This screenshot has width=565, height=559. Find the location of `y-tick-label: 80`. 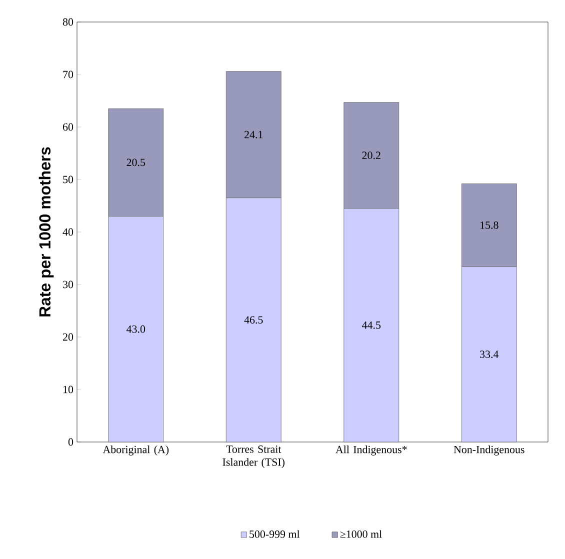

y-tick-label: 80 is located at coordinates (68, 22).